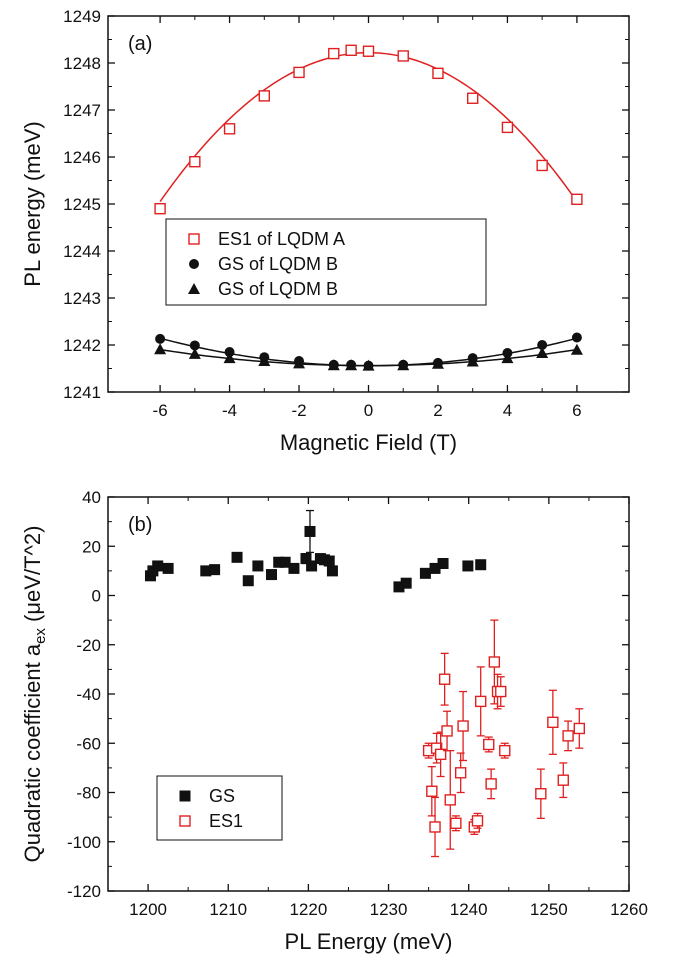 Image resolution: width=681 pixels, height=962 pixels. Describe the element at coordinates (368, 410) in the screenshot. I see `x-tick-label: 0` at that location.